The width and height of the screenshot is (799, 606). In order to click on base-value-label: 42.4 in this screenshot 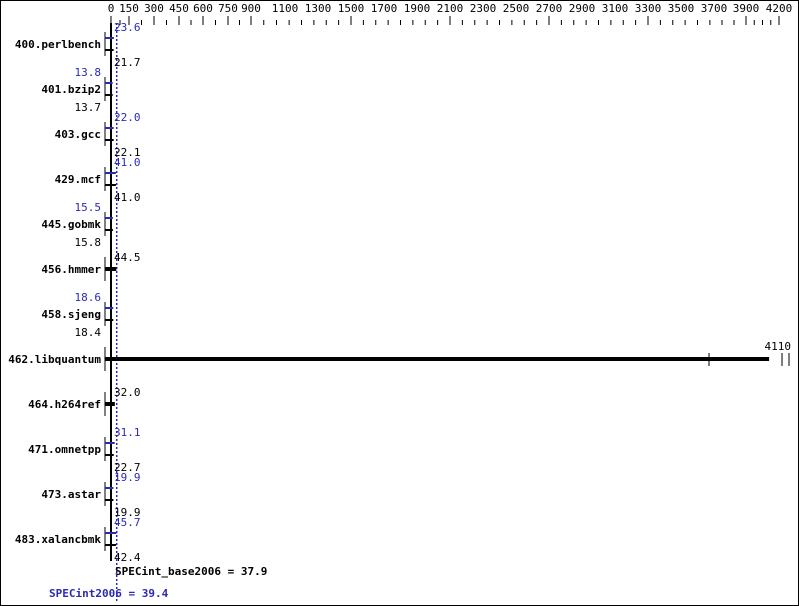, I will do `click(127, 557)`.